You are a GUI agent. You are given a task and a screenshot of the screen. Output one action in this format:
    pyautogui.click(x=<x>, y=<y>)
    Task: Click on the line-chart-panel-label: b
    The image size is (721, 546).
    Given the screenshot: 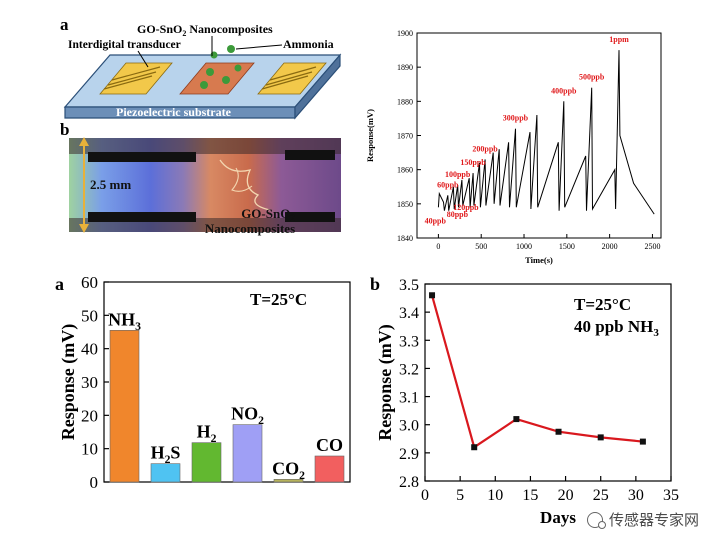 What is the action you would take?
    pyautogui.click(x=375, y=284)
    